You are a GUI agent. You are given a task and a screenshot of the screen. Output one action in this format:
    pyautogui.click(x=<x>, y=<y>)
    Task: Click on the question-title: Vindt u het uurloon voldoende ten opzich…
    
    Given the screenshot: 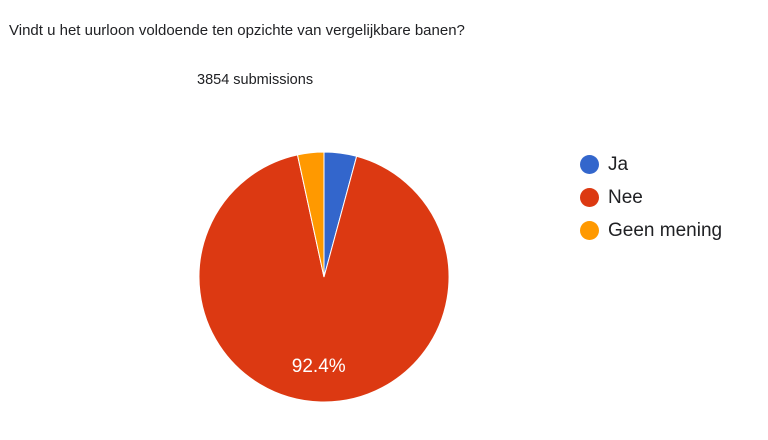 What is the action you would take?
    pyautogui.click(x=237, y=30)
    